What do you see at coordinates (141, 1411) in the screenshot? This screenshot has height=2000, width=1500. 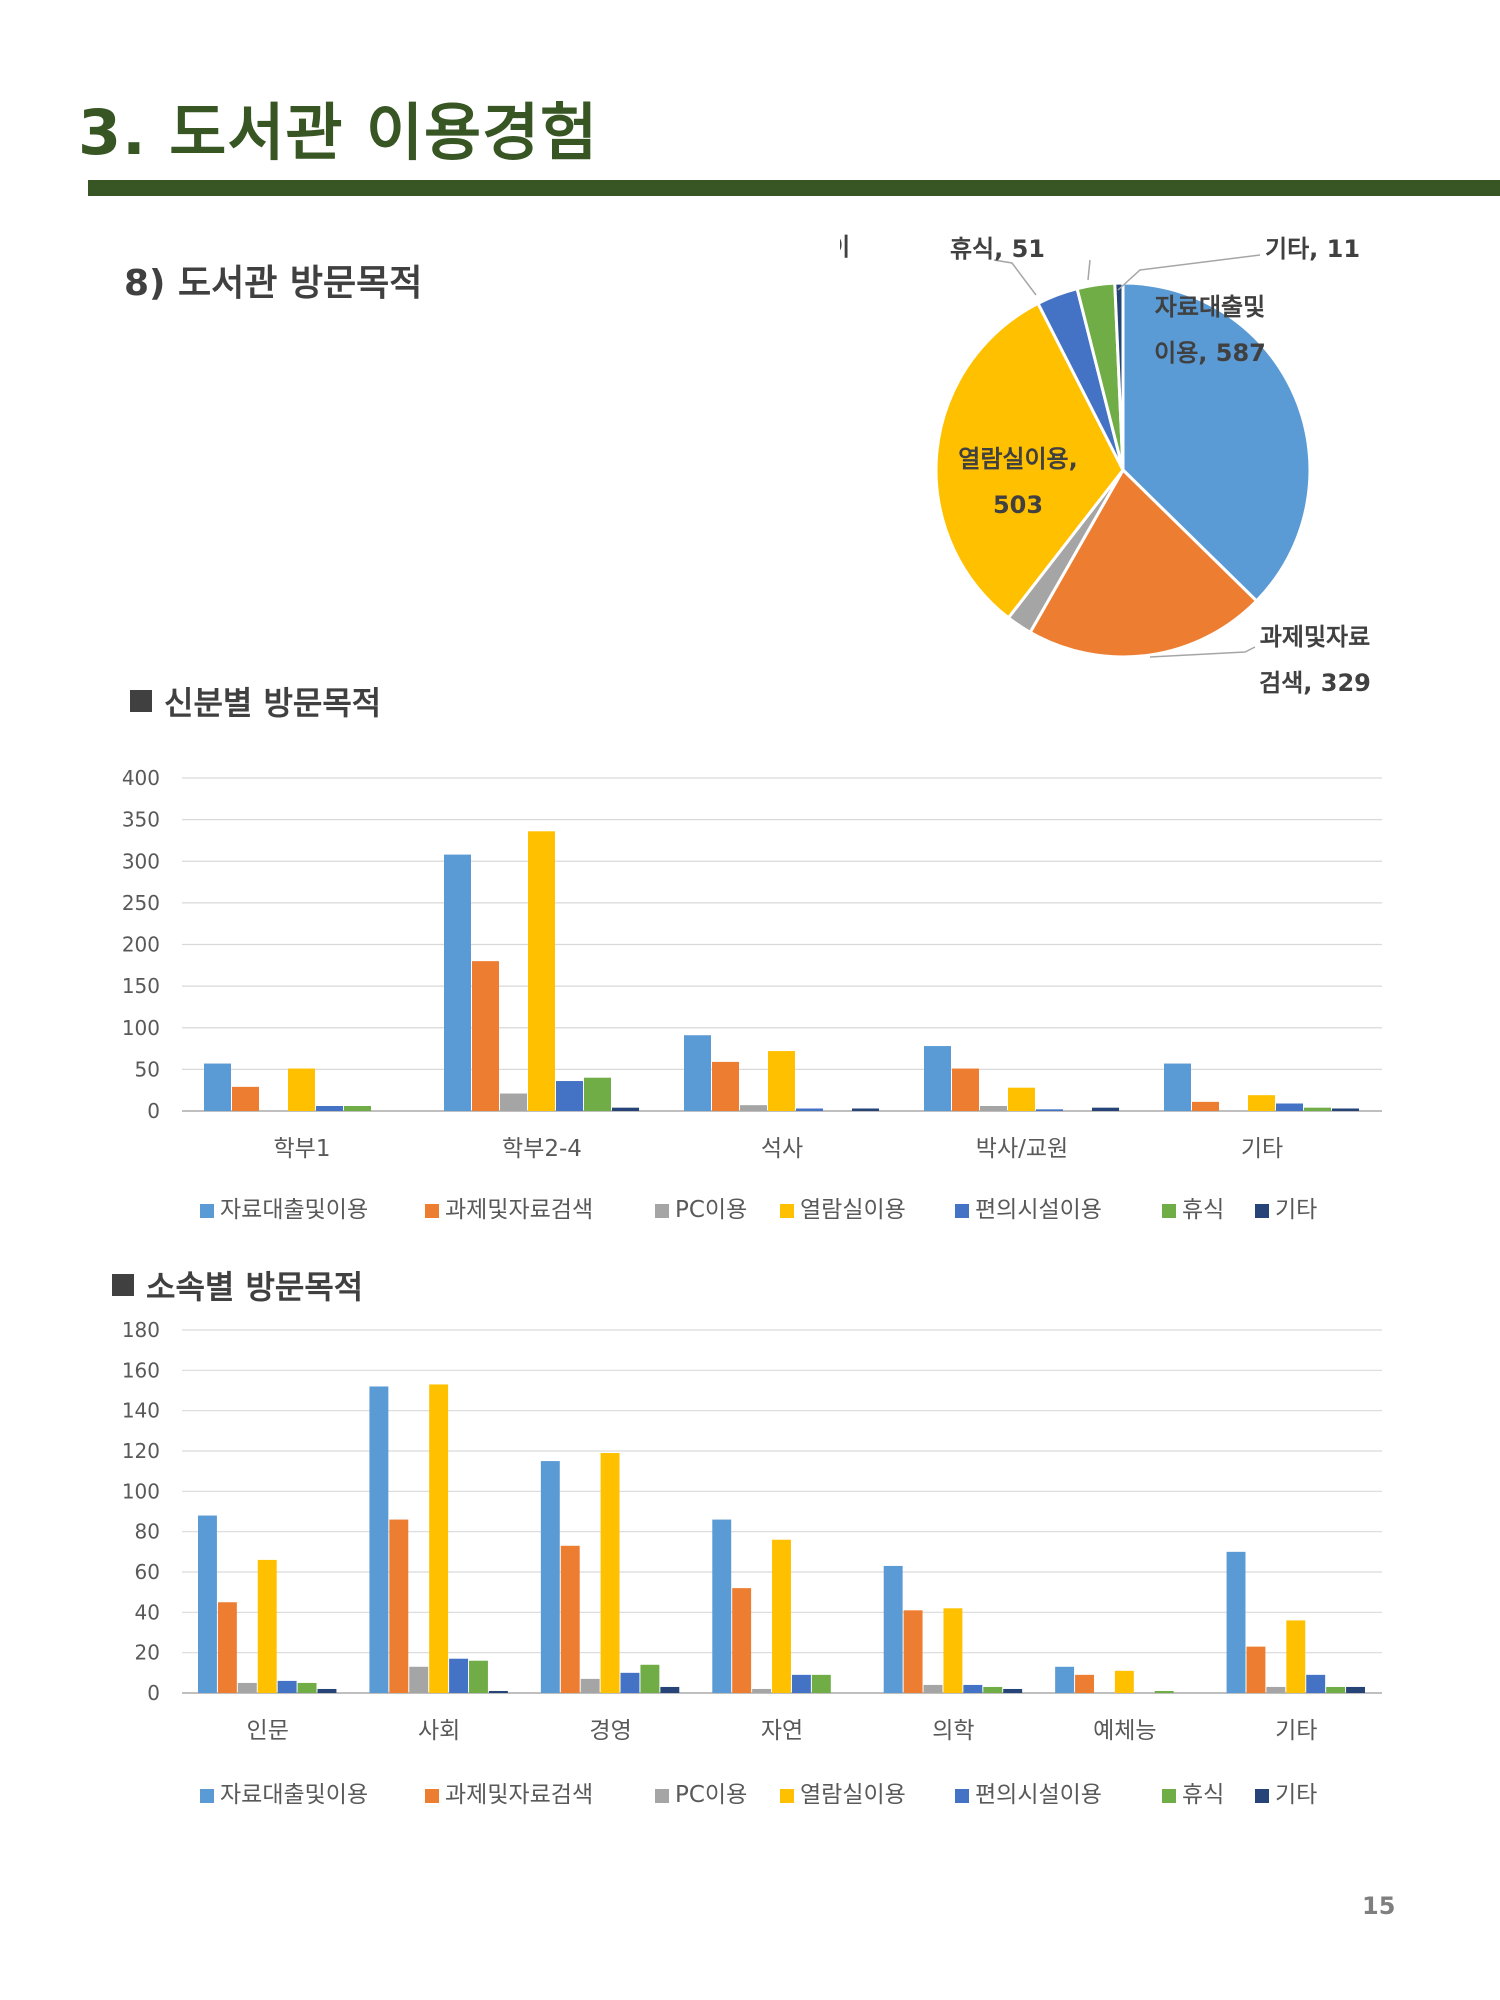 I see `y-tick-label: 140` at bounding box center [141, 1411].